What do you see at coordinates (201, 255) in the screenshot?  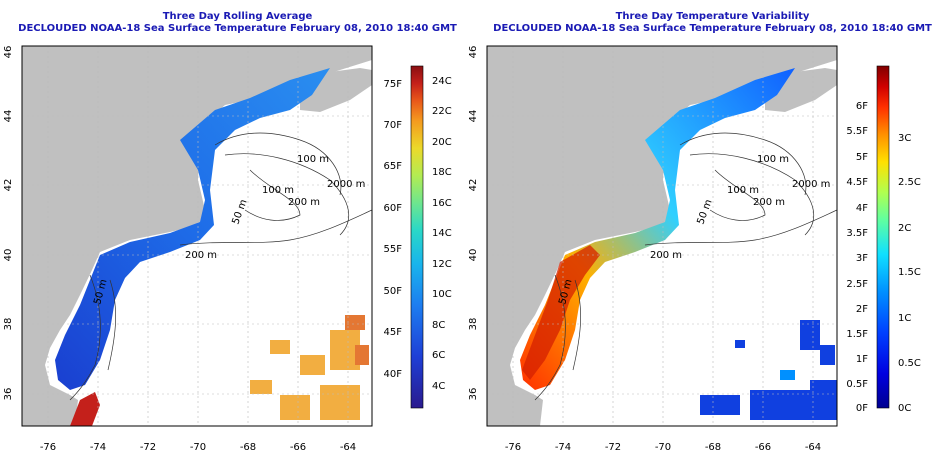 I see `left-contour-label-200m: 200 m` at bounding box center [201, 255].